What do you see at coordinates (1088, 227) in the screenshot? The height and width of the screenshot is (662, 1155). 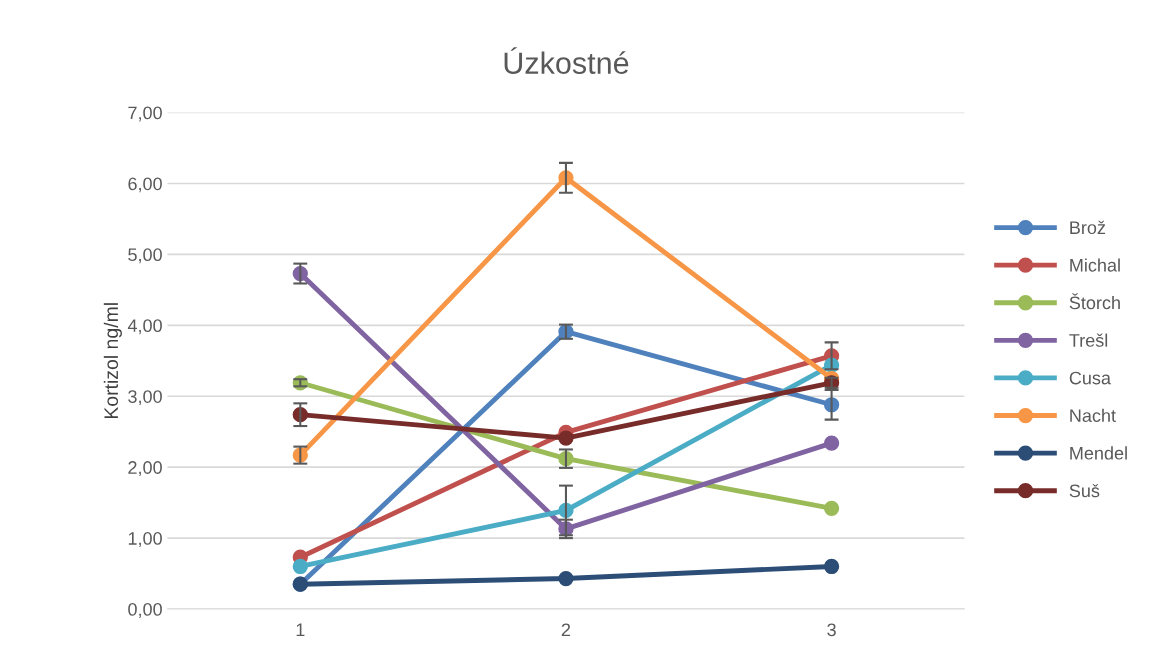 I see `legend-label: Brož` at bounding box center [1088, 227].